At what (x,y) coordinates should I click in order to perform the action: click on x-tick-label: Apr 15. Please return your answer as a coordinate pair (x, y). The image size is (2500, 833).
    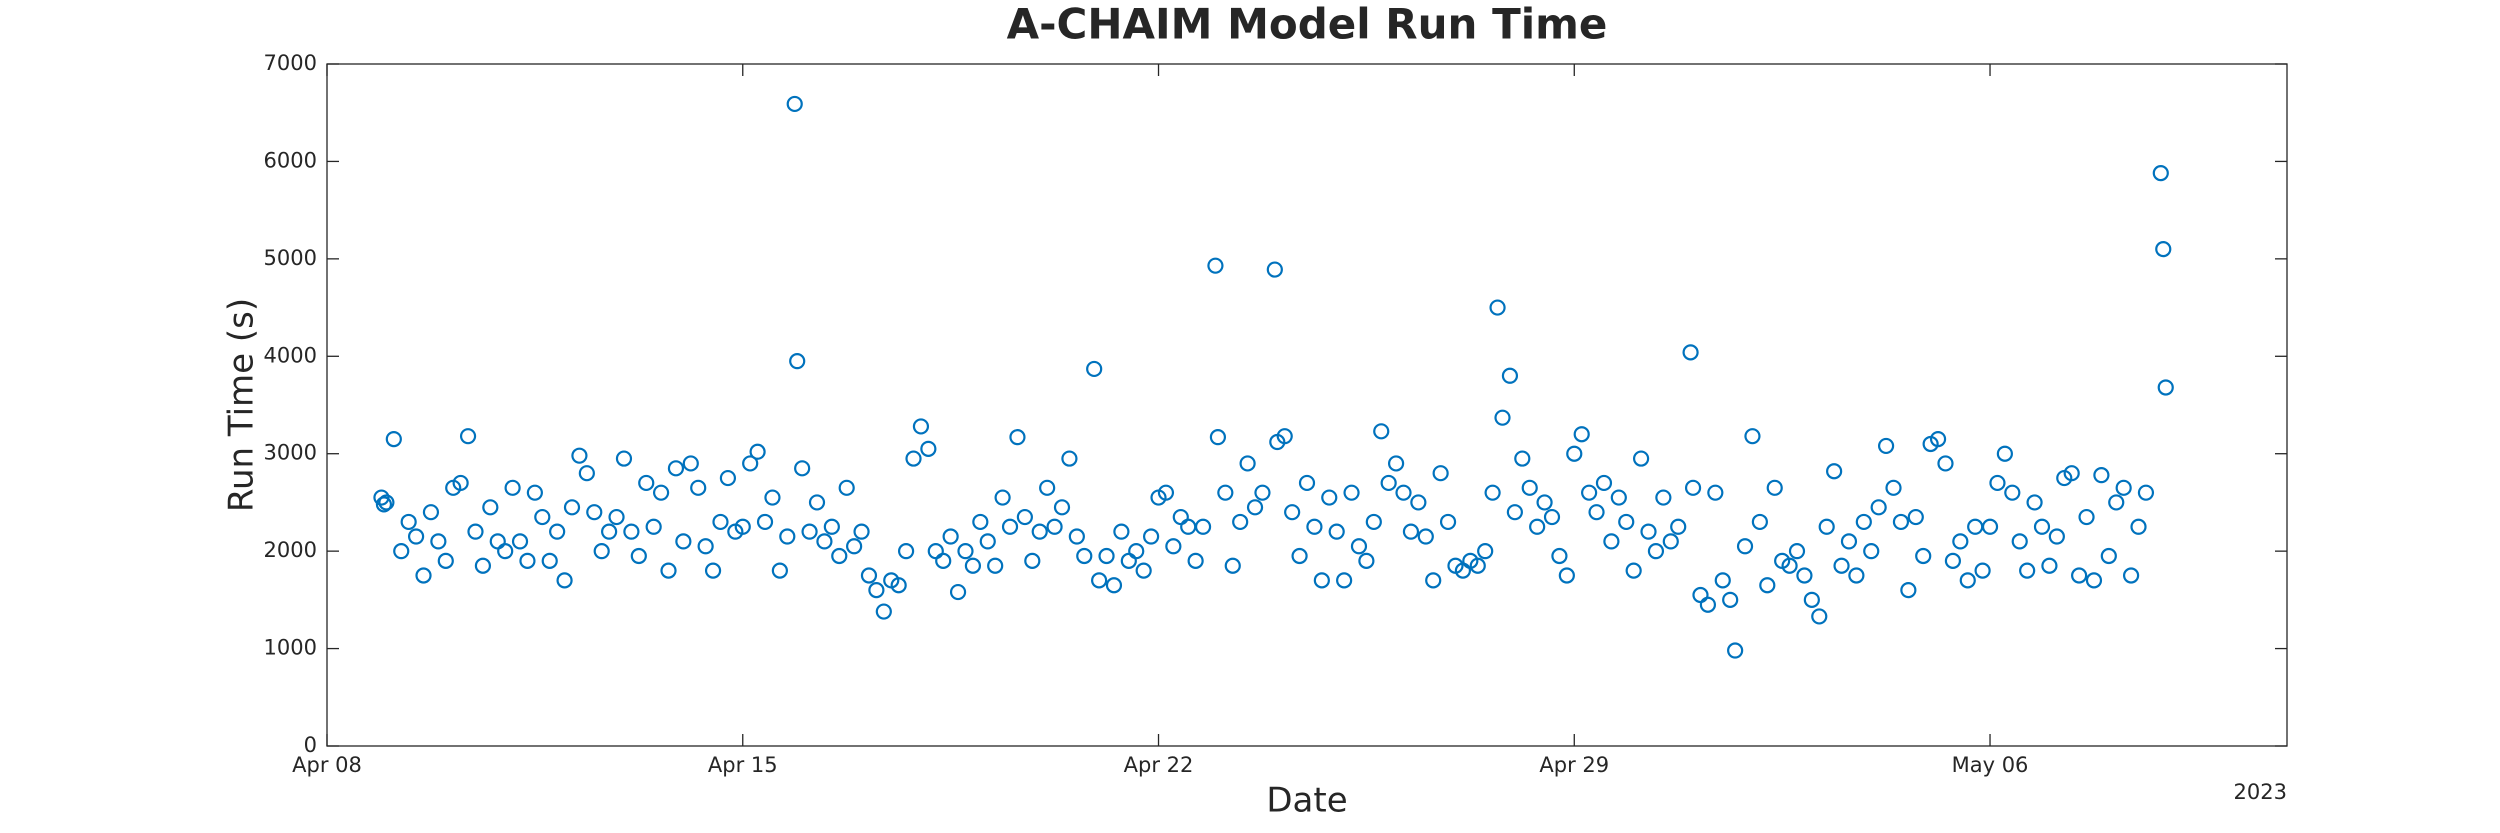
    Looking at the image, I should click on (743, 765).